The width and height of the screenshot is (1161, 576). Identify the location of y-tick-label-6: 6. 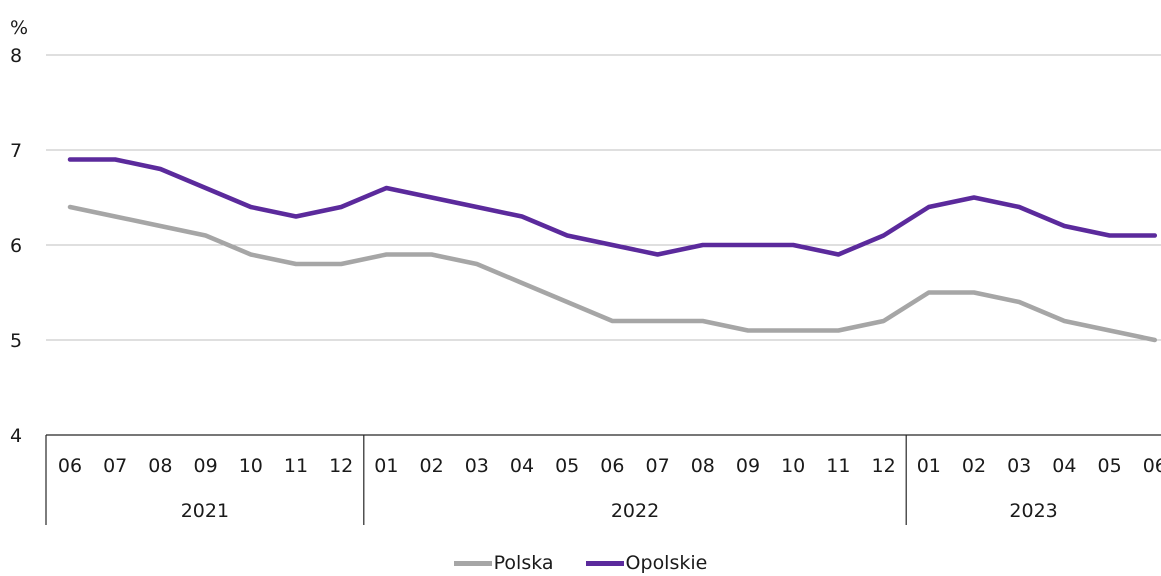
(16, 246).